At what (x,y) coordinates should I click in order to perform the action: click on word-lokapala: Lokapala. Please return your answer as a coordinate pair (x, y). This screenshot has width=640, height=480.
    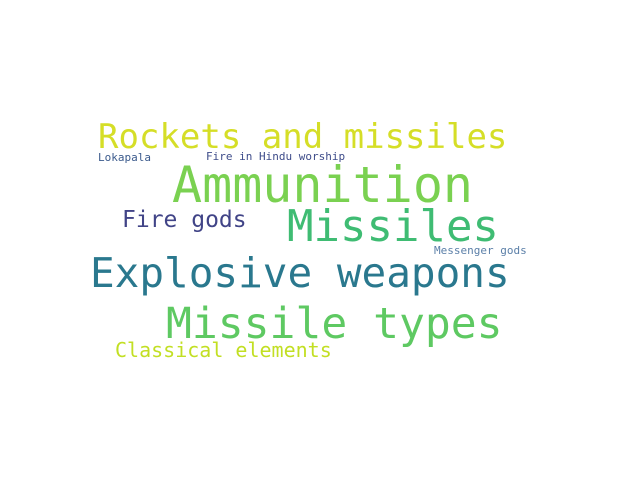
    Looking at the image, I should click on (124, 157).